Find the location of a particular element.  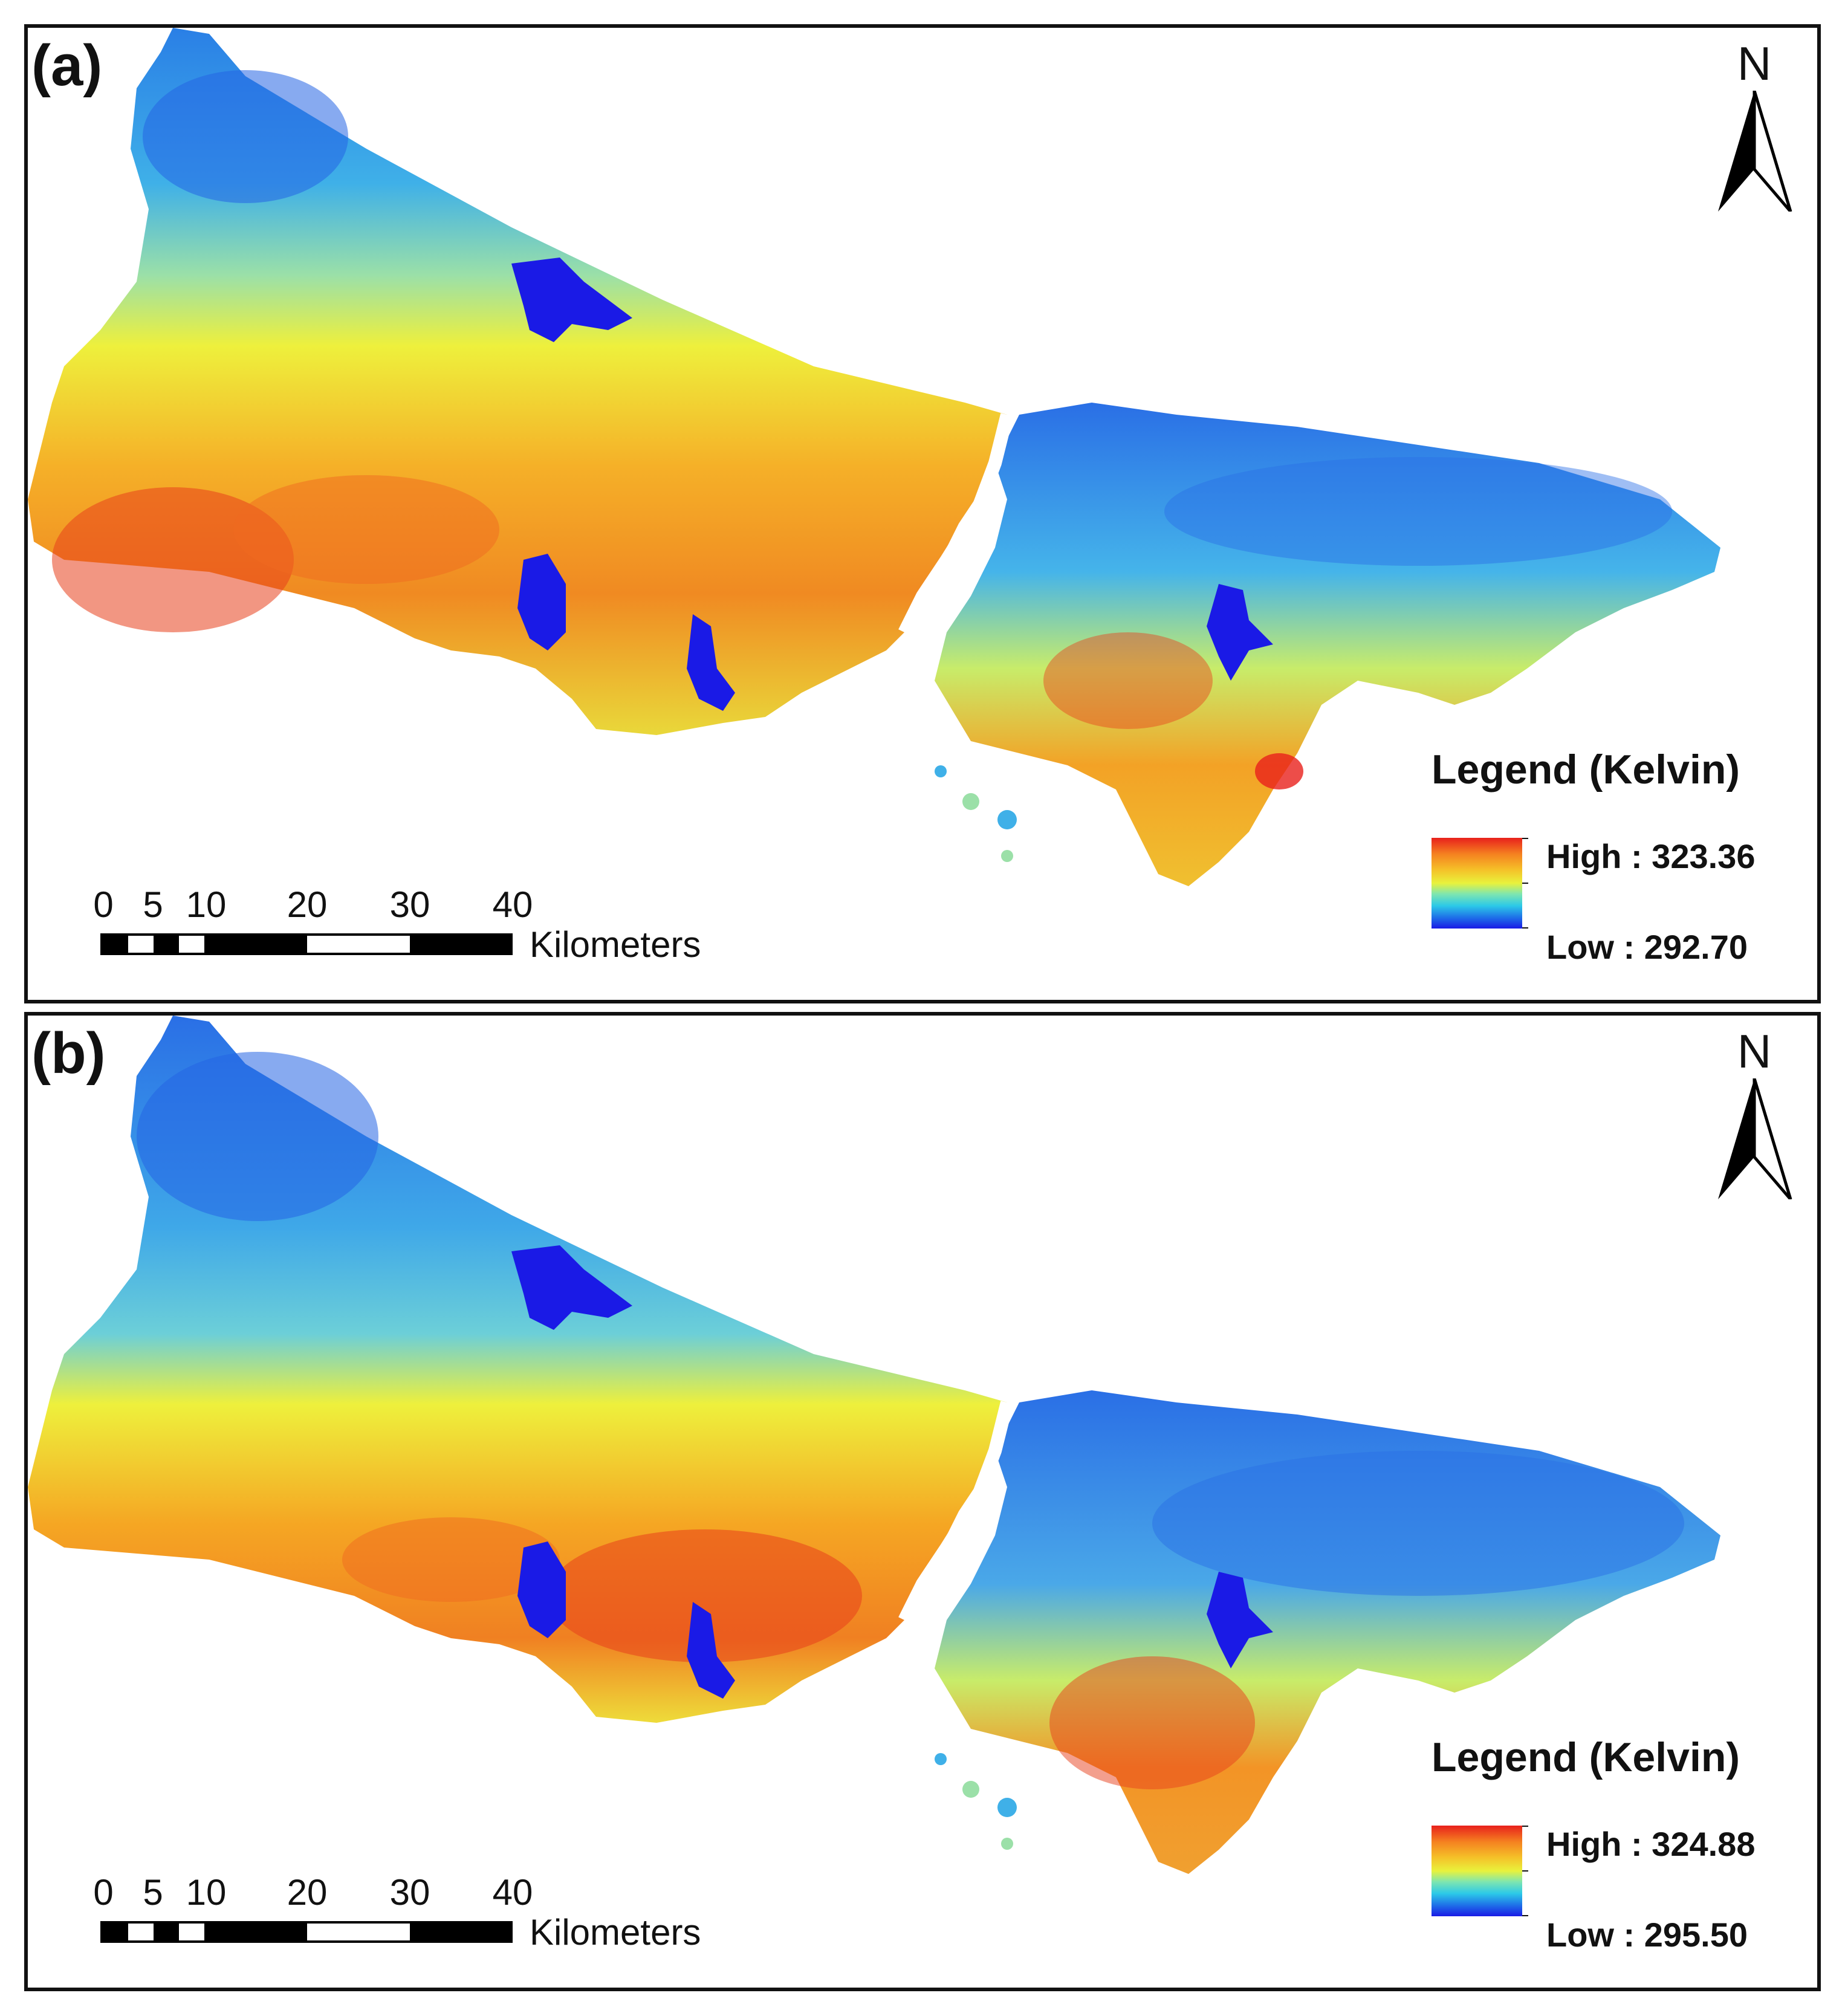

hot-zone-central is located at coordinates (705, 1596).